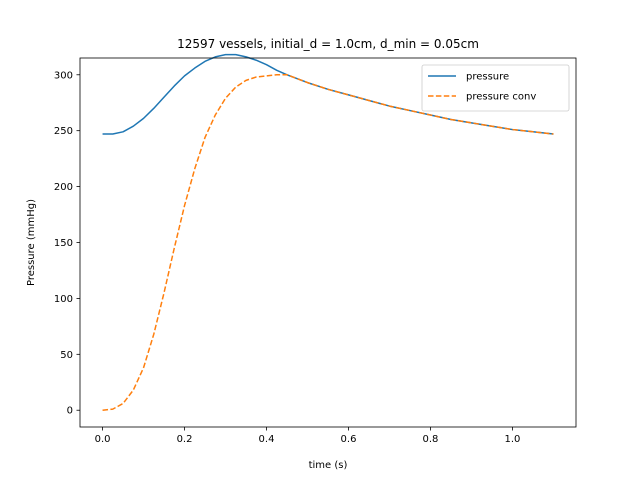  What do you see at coordinates (63, 131) in the screenshot?
I see `y-tick-label: 250` at bounding box center [63, 131].